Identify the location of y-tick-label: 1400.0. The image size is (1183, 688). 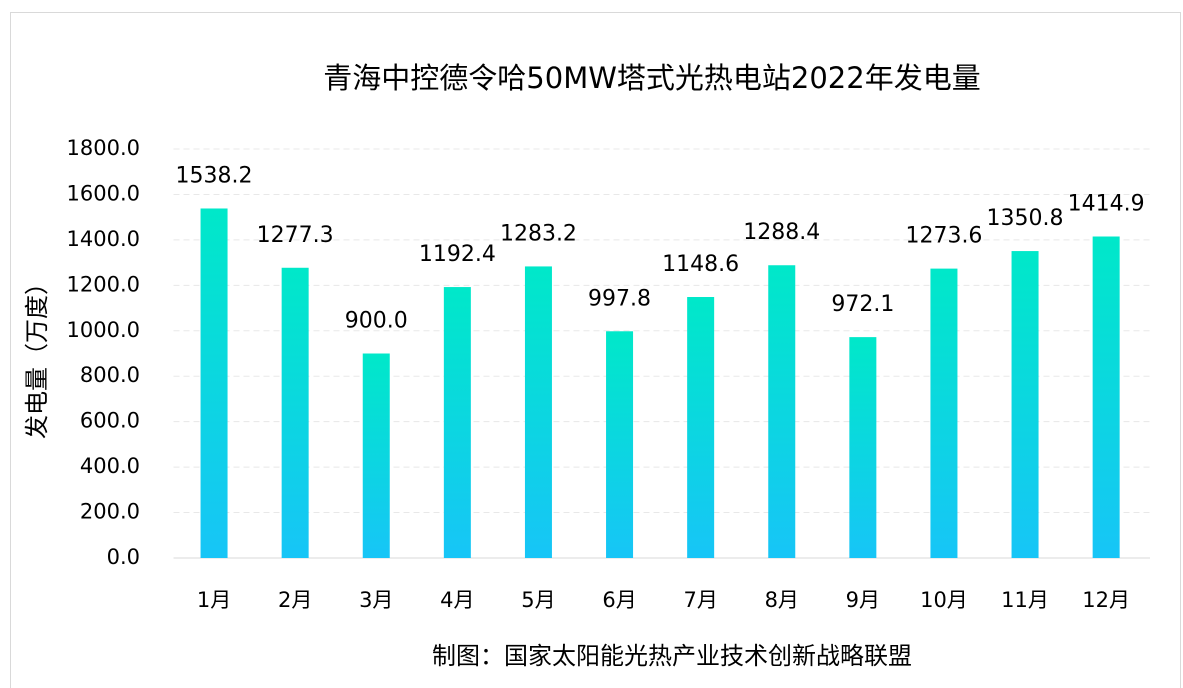
(103, 239).